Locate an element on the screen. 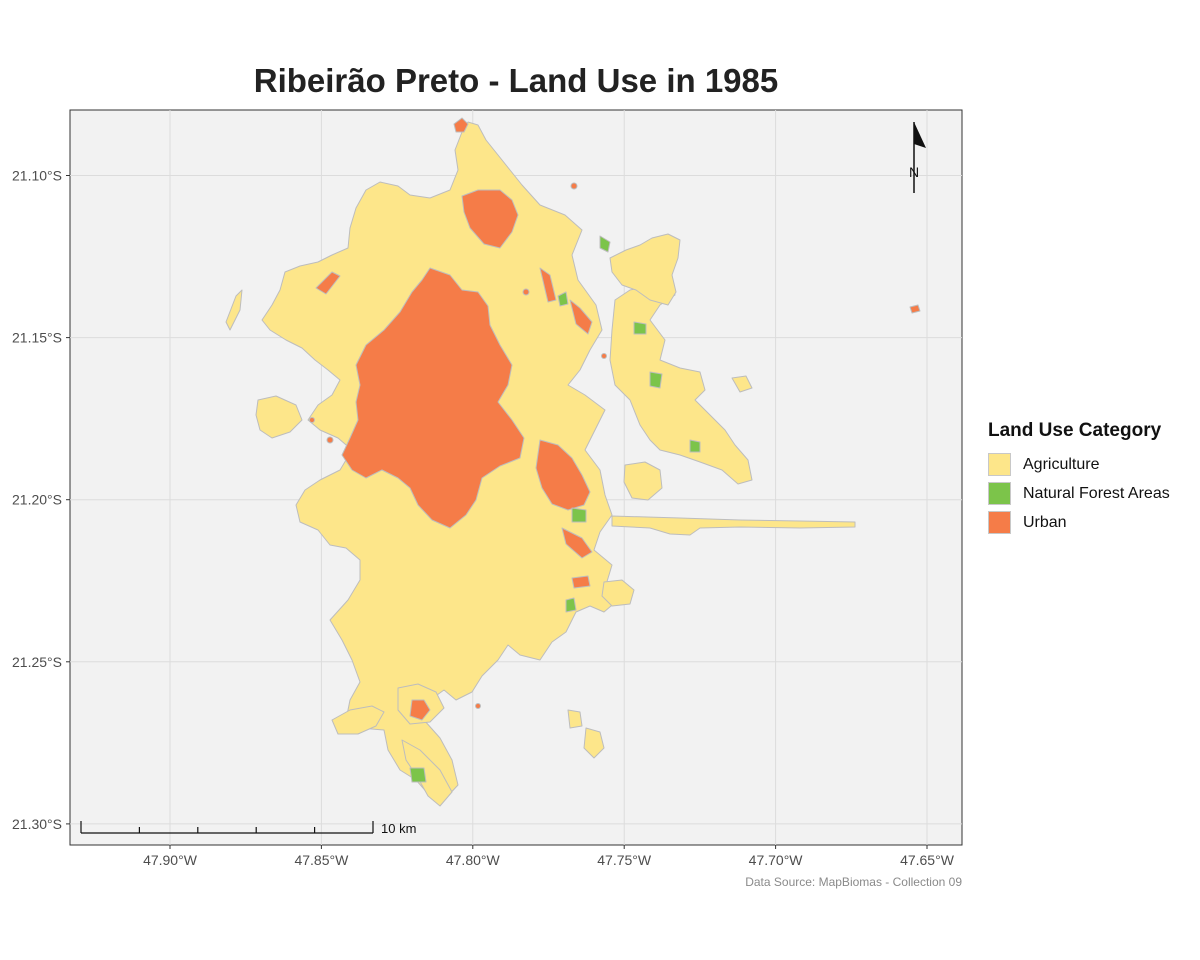 The width and height of the screenshot is (1200, 960). agriculture-south-strip is located at coordinates (427, 773).